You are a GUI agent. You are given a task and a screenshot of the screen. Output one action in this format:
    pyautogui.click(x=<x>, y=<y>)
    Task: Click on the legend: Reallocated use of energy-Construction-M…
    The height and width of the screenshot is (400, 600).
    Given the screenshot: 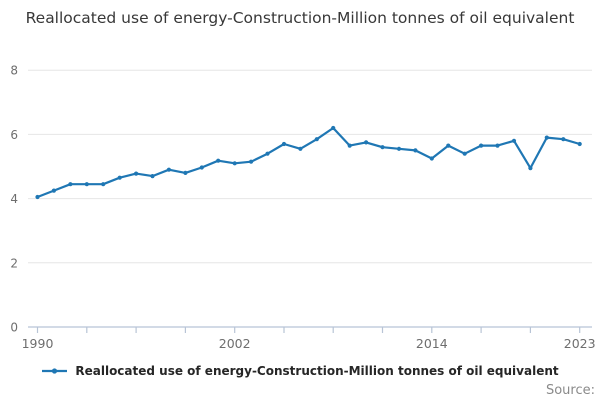 What is the action you would take?
    pyautogui.click(x=300, y=371)
    